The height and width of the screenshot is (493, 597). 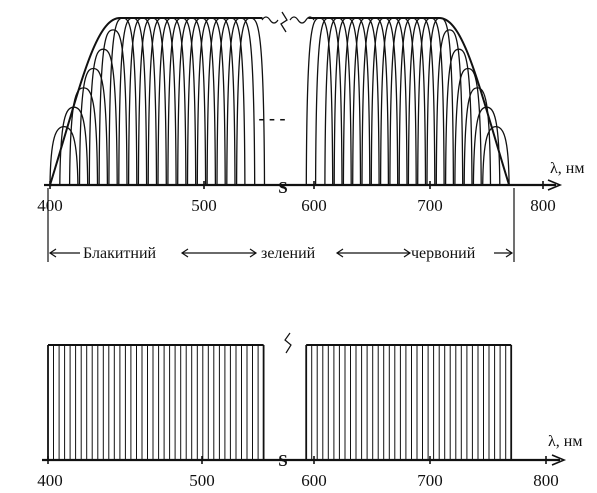 What do you see at coordinates (281, 225) in the screenshot?
I see `range-brackets` at bounding box center [281, 225].